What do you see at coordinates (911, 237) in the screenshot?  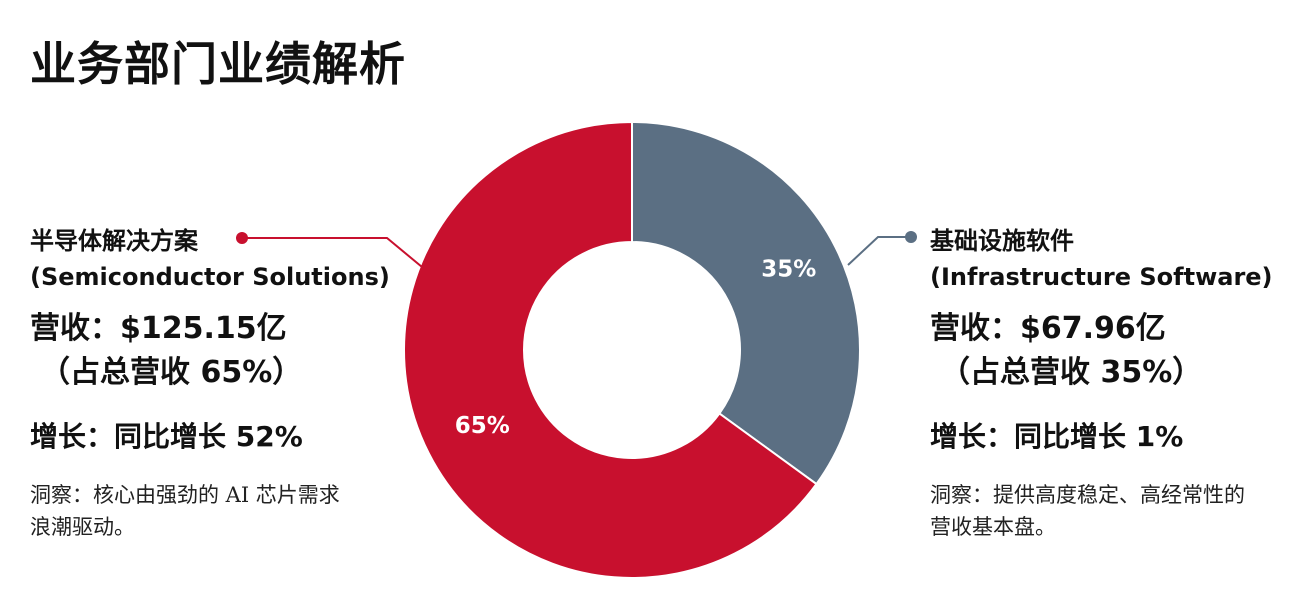 I see `leader-dot-software` at bounding box center [911, 237].